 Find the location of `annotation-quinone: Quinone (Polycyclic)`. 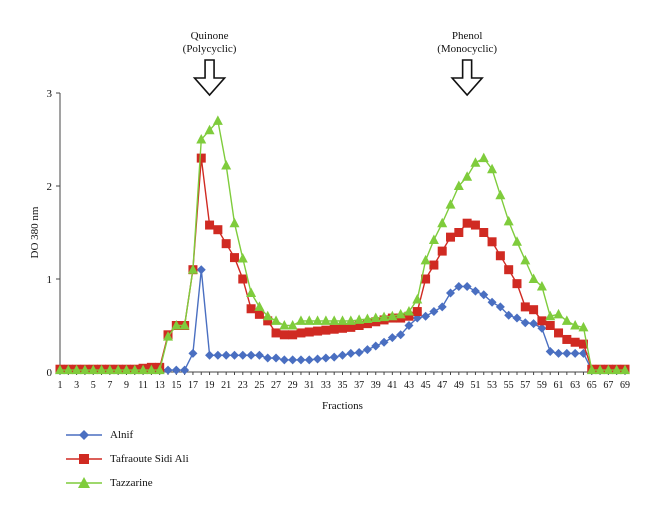

annotation-quinone: Quinone (Polycyclic) is located at coordinates (210, 43).